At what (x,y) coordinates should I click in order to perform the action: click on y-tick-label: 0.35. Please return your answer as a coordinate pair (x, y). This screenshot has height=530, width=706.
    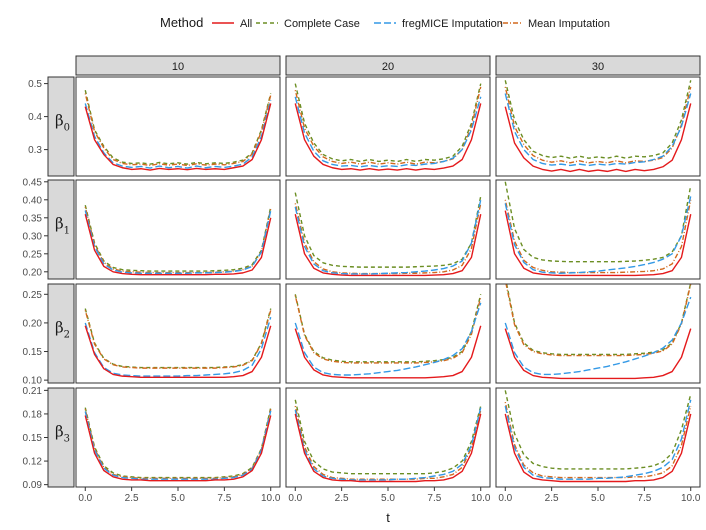
    Looking at the image, I should click on (33, 218).